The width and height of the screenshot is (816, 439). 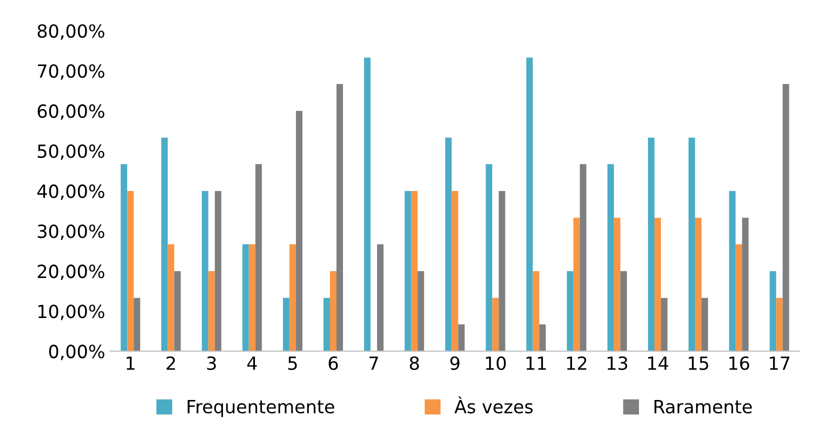 I want to click on x-tick-label: 4, so click(x=252, y=363).